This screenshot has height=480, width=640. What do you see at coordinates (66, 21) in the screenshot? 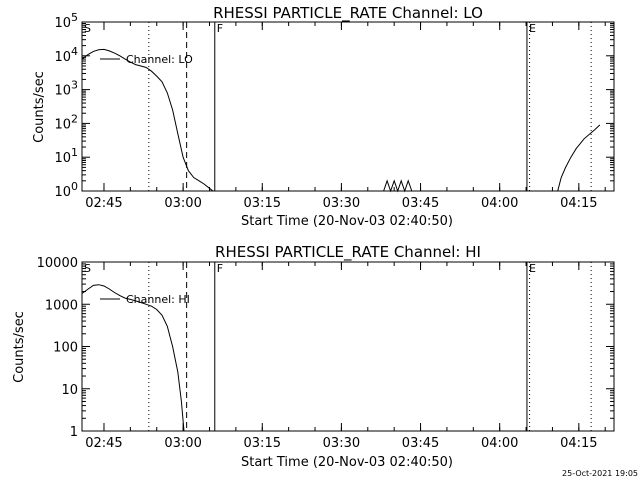
I see `y-tick-label: 10⁵` at bounding box center [66, 21].